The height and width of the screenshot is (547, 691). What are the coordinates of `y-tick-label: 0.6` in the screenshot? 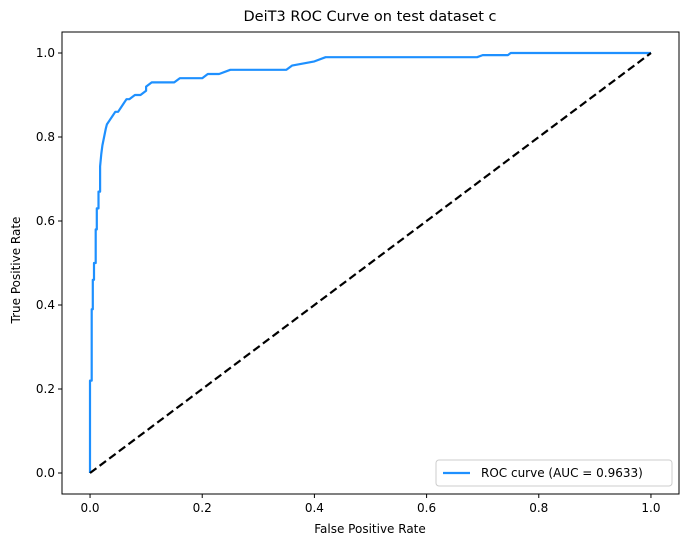 It's located at (45, 221).